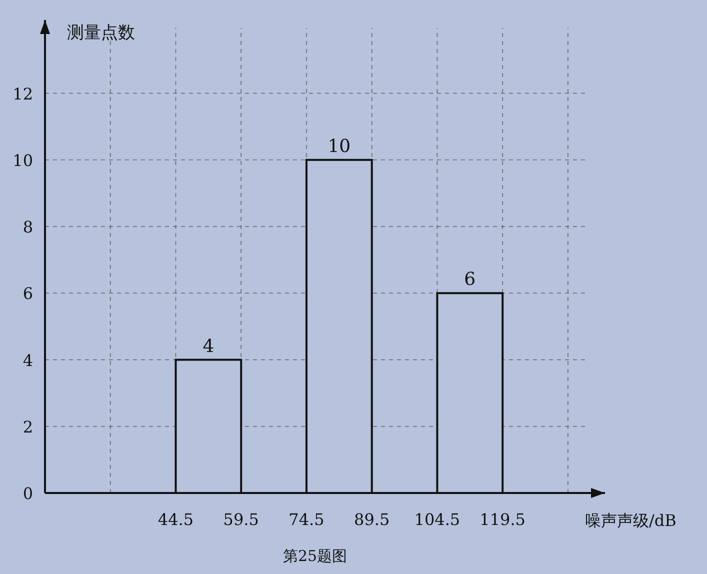 Image resolution: width=707 pixels, height=574 pixels. What do you see at coordinates (315, 556) in the screenshot?
I see `text: 第25题图` at bounding box center [315, 556].